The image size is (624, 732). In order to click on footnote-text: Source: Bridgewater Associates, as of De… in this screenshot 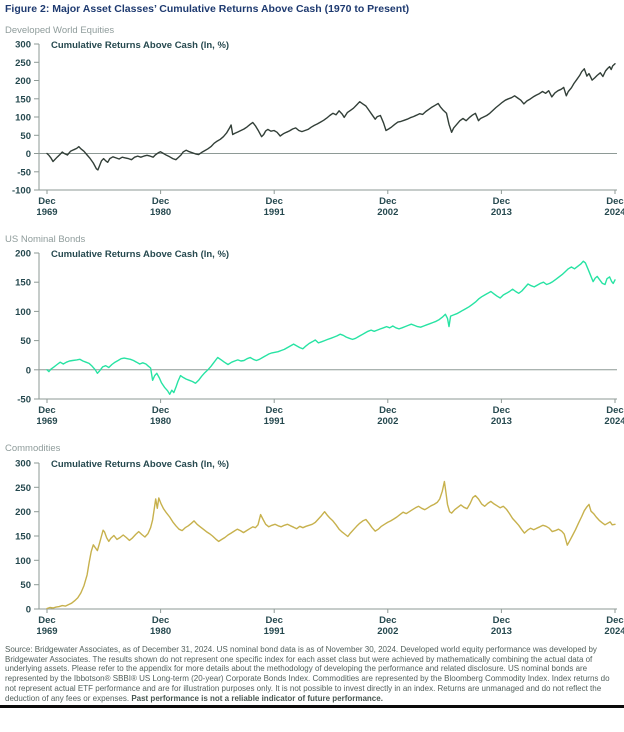, I will do `click(307, 673)`.